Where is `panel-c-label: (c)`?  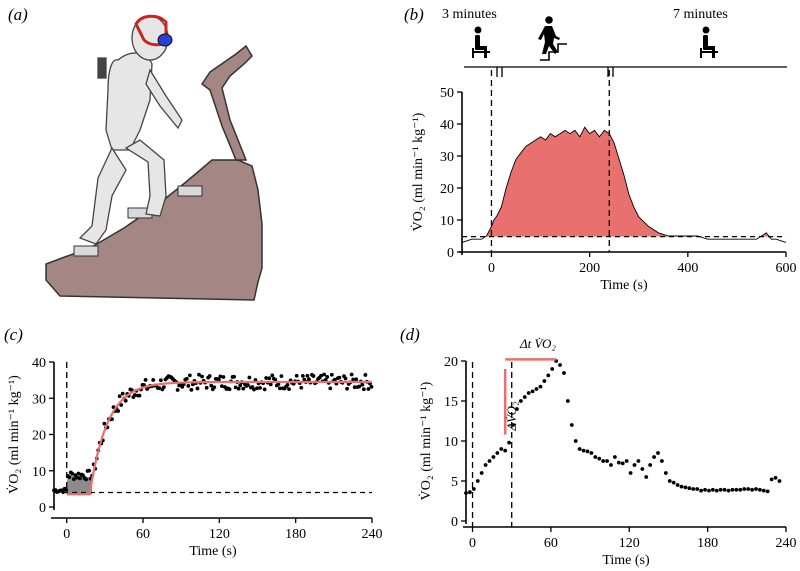 panel-c-label: (c) is located at coordinates (13, 334).